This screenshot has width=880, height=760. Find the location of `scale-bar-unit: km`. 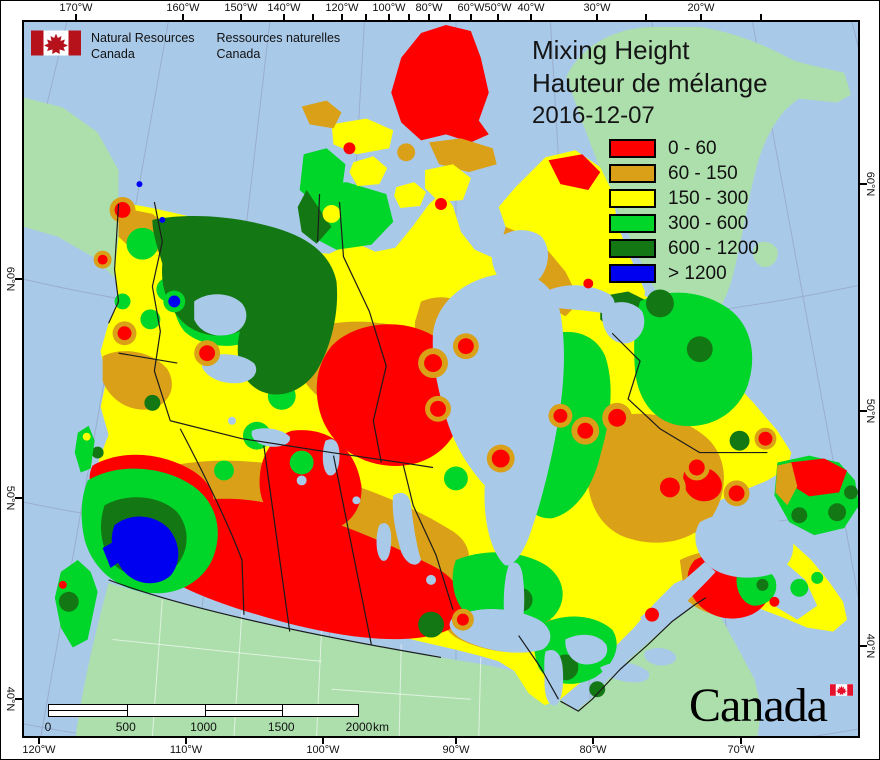

scale-bar-unit: km is located at coordinates (381, 727).